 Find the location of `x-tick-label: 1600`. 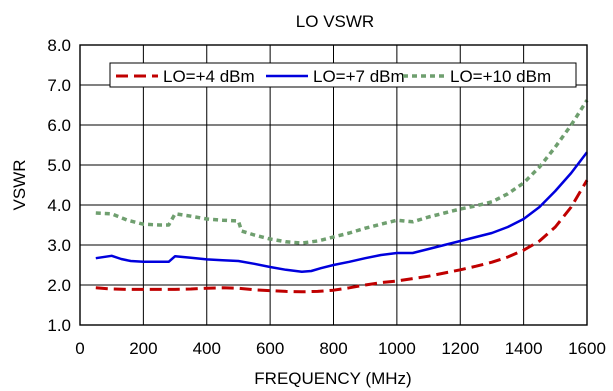

x-tick-label: 1600 is located at coordinates (587, 348).